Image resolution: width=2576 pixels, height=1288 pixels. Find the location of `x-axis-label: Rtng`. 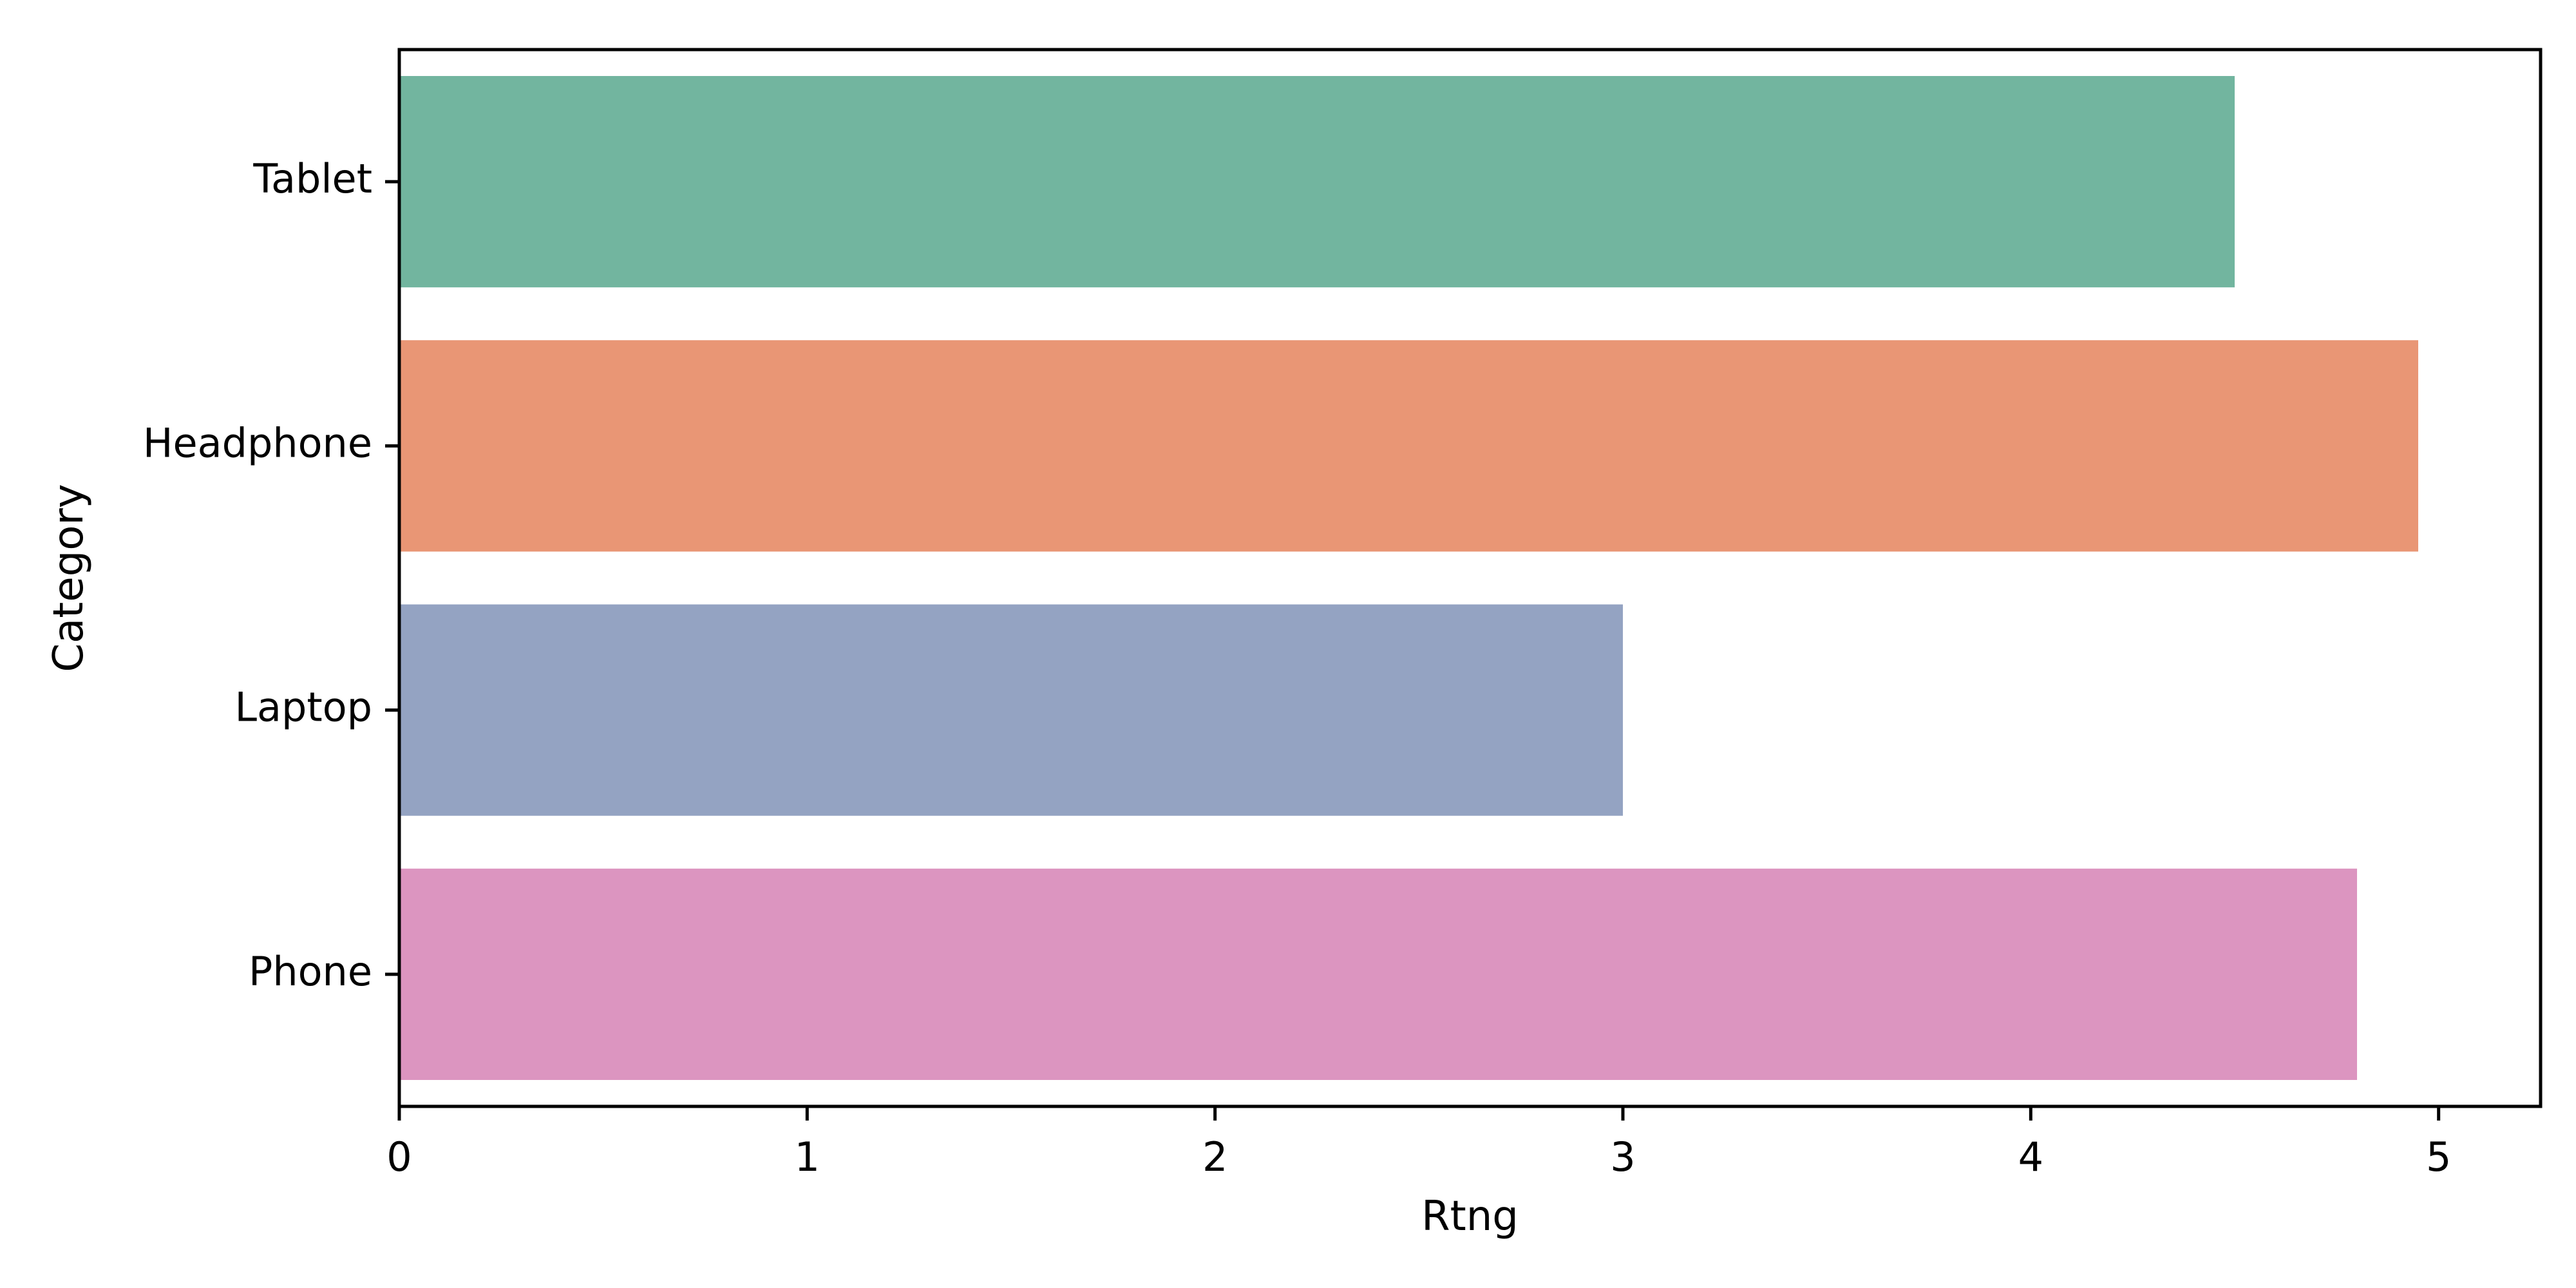

x-axis-label: Rtng is located at coordinates (1470, 1217).